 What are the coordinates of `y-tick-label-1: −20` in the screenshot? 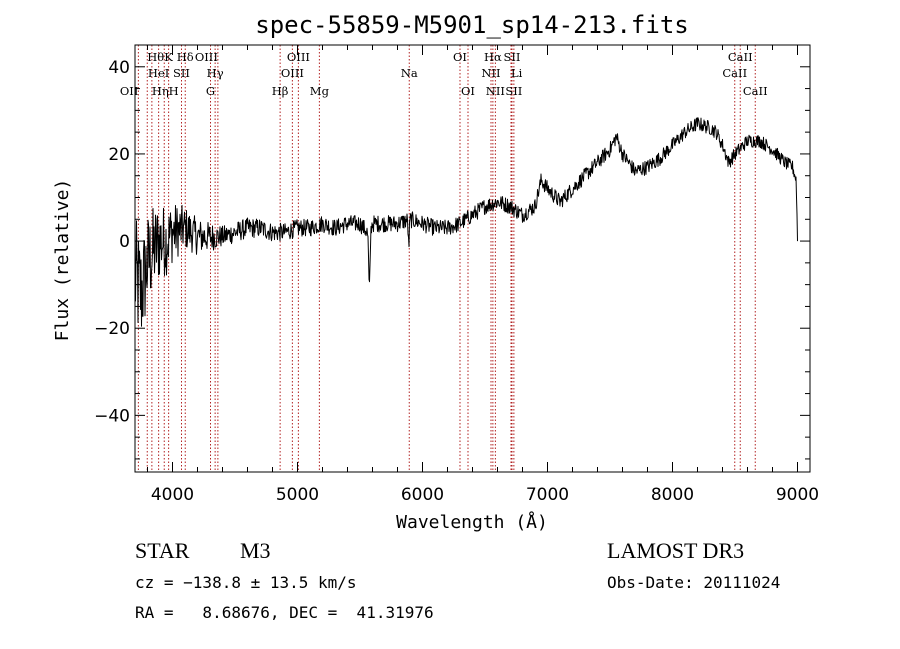 It's located at (112, 329).